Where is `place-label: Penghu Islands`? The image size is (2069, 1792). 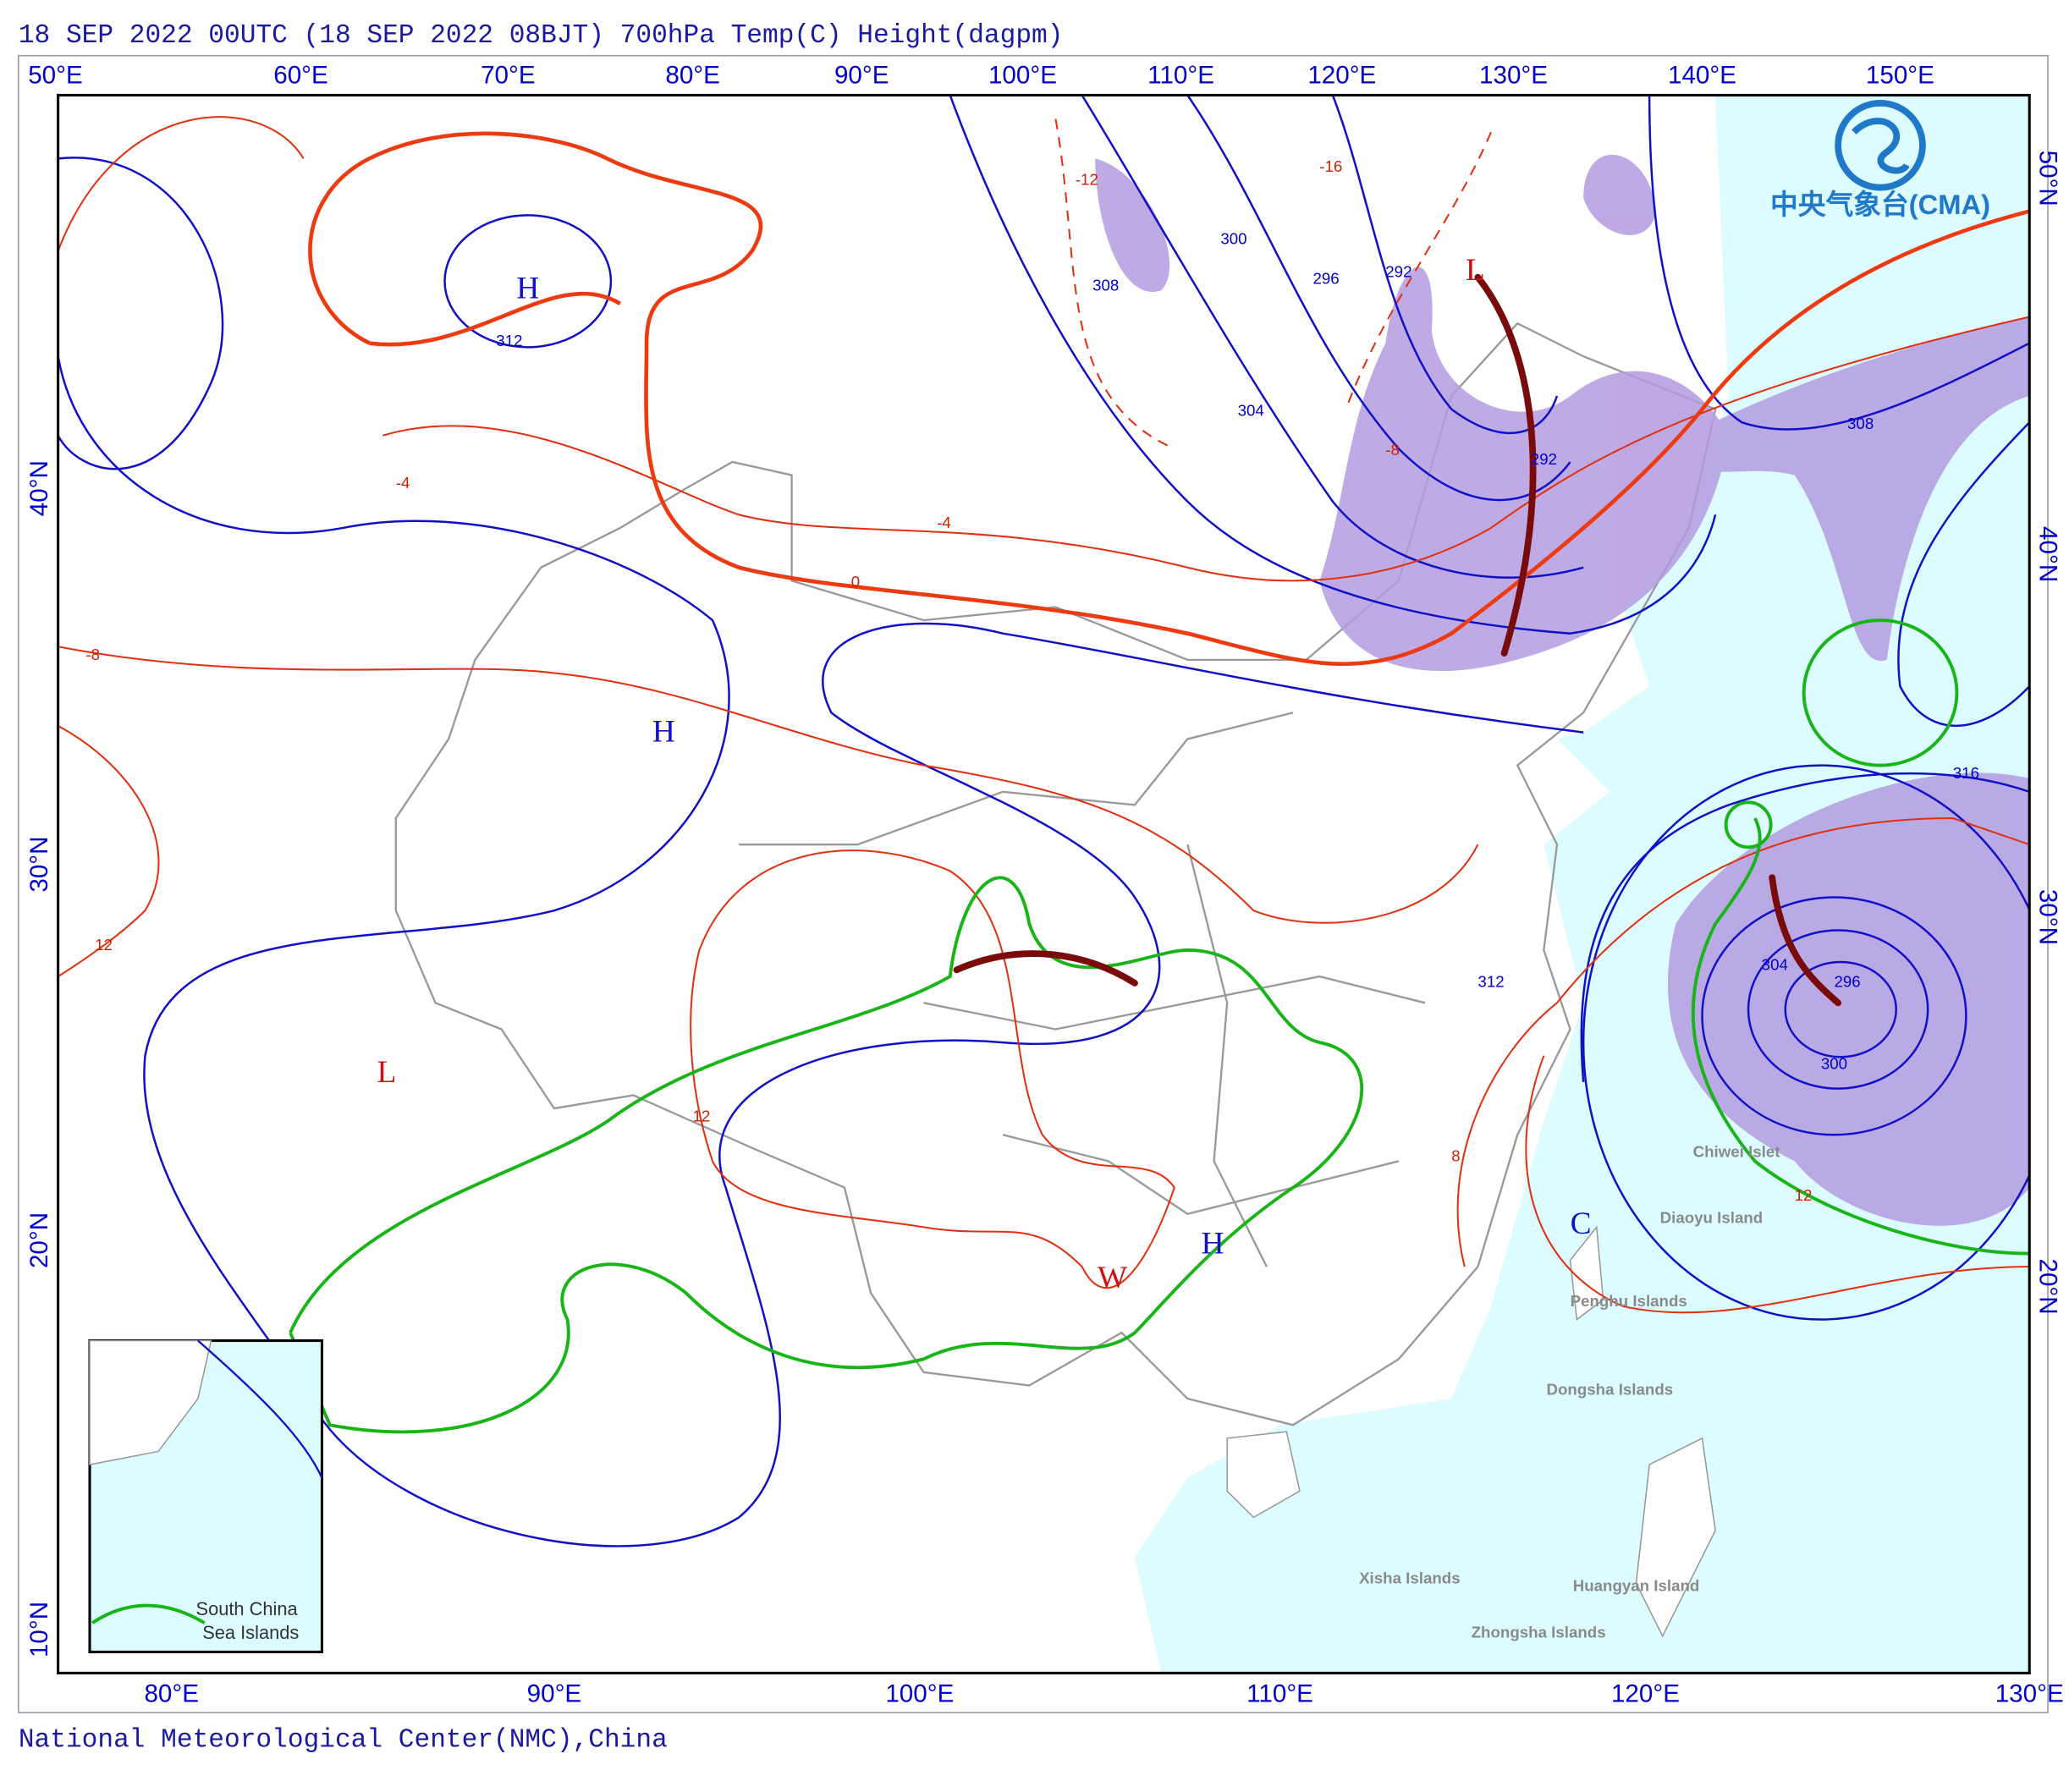 place-label: Penghu Islands is located at coordinates (1629, 1301).